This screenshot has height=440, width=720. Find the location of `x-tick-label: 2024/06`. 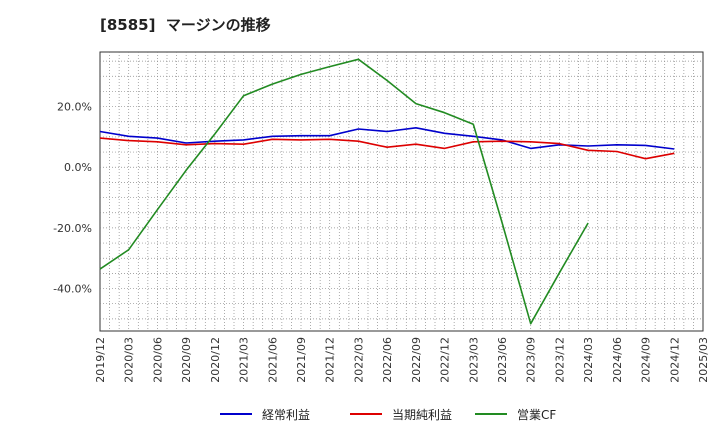

x-tick-label: 2024/06 is located at coordinates (617, 360).